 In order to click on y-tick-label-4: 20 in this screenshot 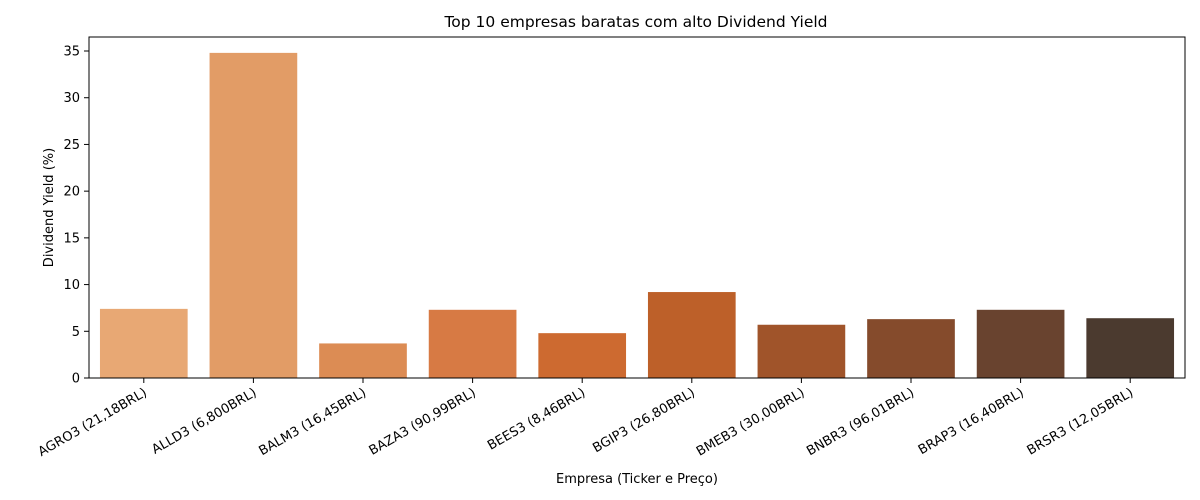, I will do `click(71, 192)`.